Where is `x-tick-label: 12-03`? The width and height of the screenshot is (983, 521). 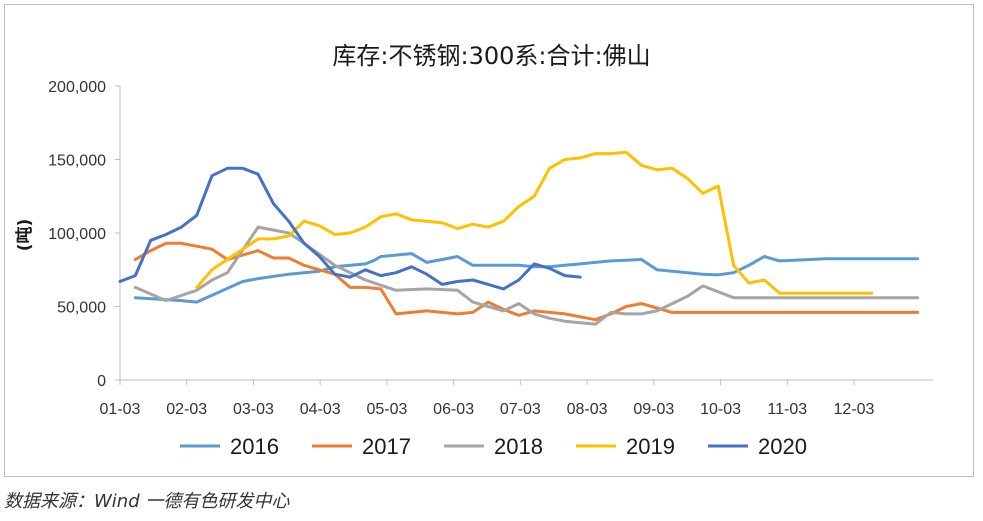 x-tick-label: 12-03 is located at coordinates (854, 409).